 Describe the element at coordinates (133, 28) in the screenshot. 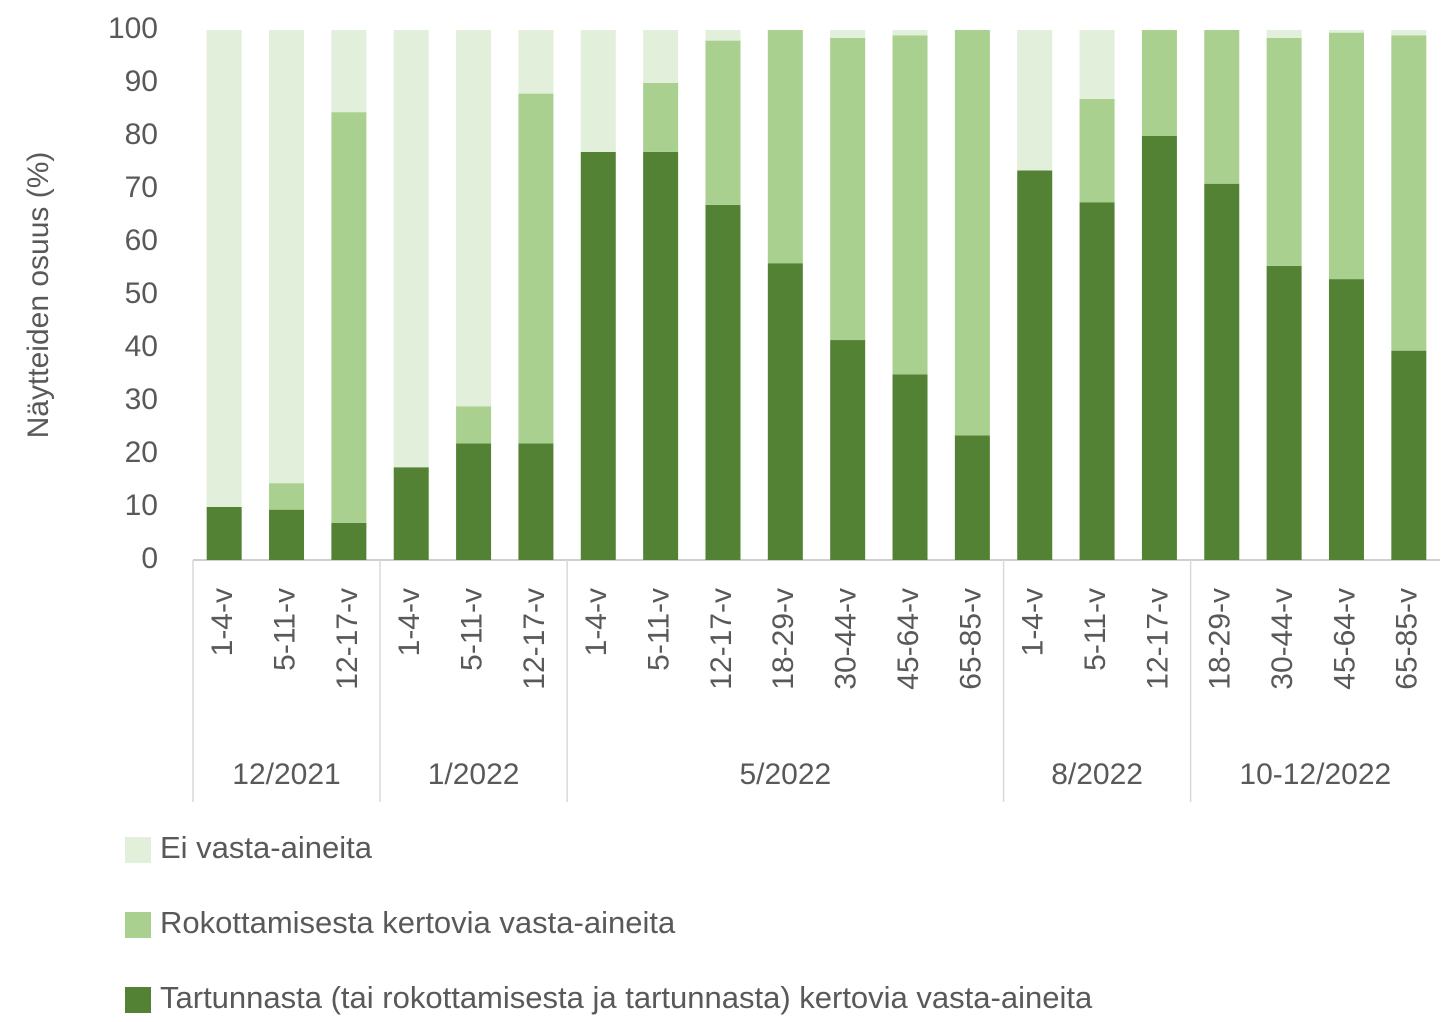

I see `y-tick-label: 100` at that location.